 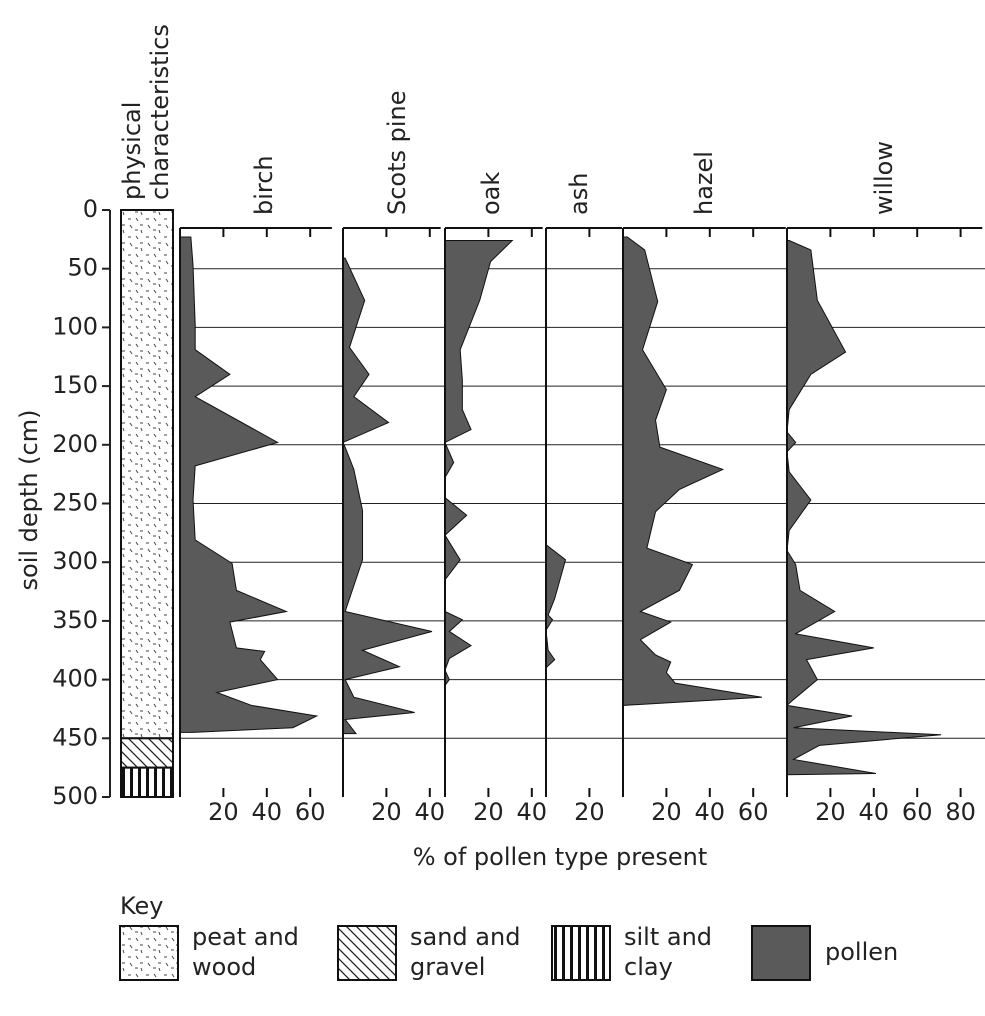 I want to click on y-tick-label: 500, so click(x=75, y=796).